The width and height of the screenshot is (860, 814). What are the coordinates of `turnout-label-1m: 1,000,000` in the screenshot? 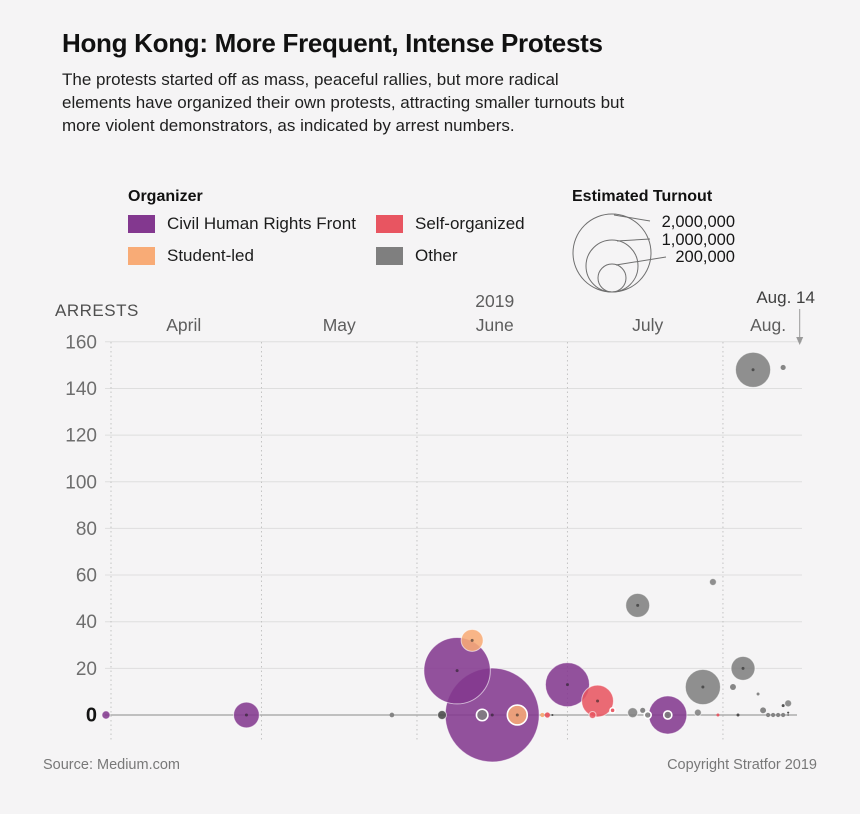 It's located at (698, 240).